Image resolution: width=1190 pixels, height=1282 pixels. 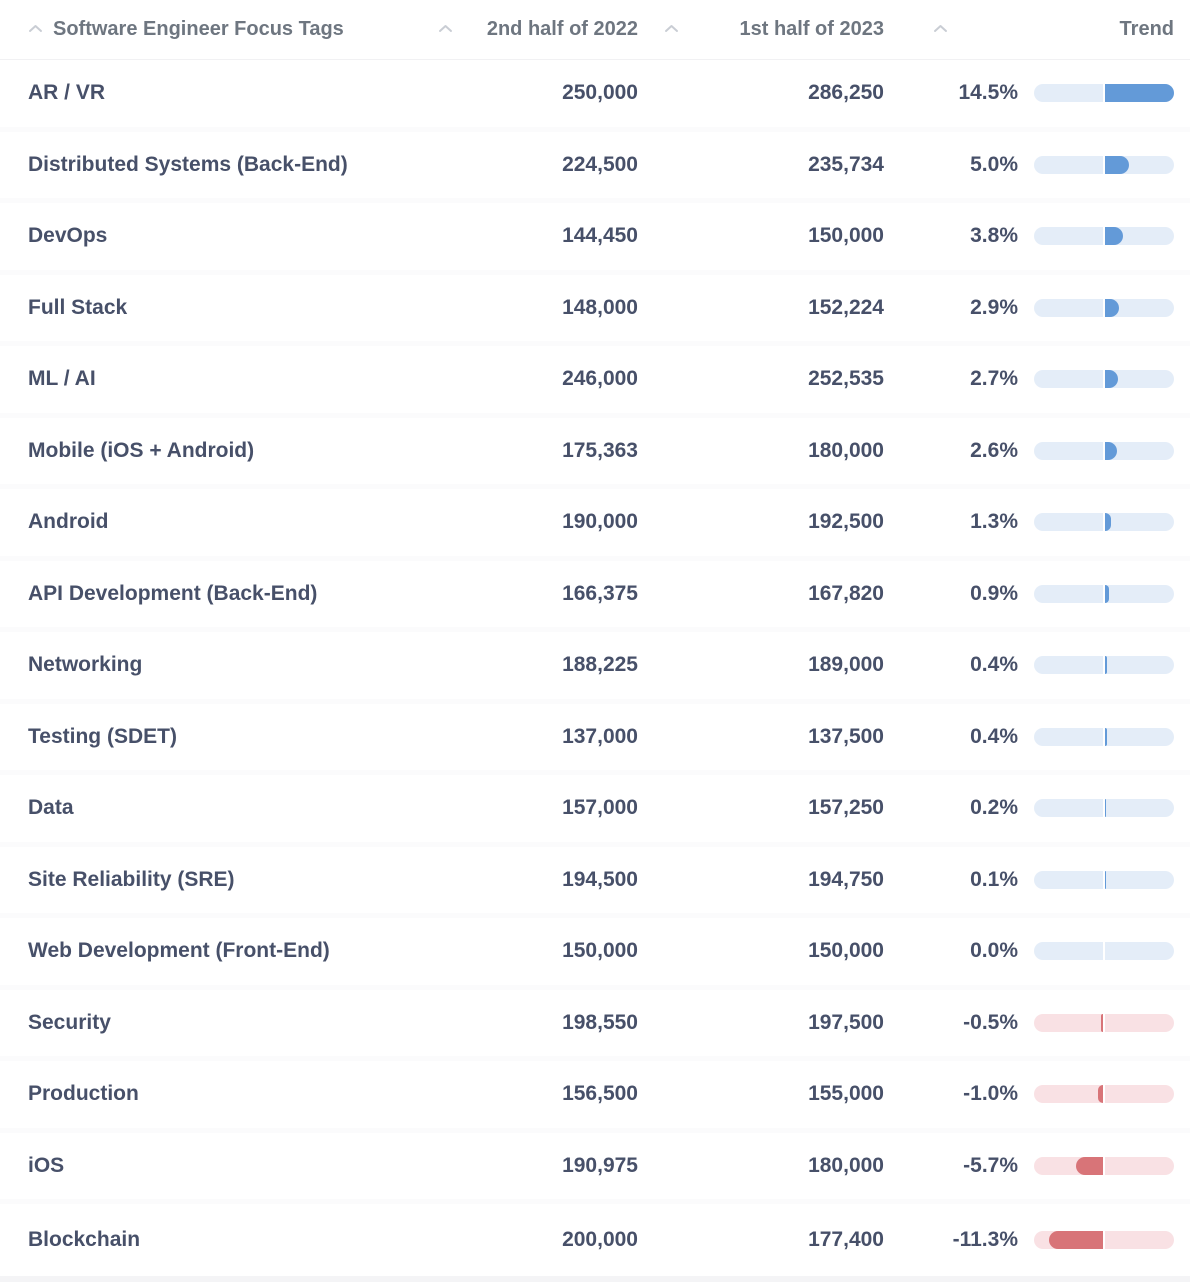 I want to click on row-value-2023: 150,000, so click(x=846, y=236).